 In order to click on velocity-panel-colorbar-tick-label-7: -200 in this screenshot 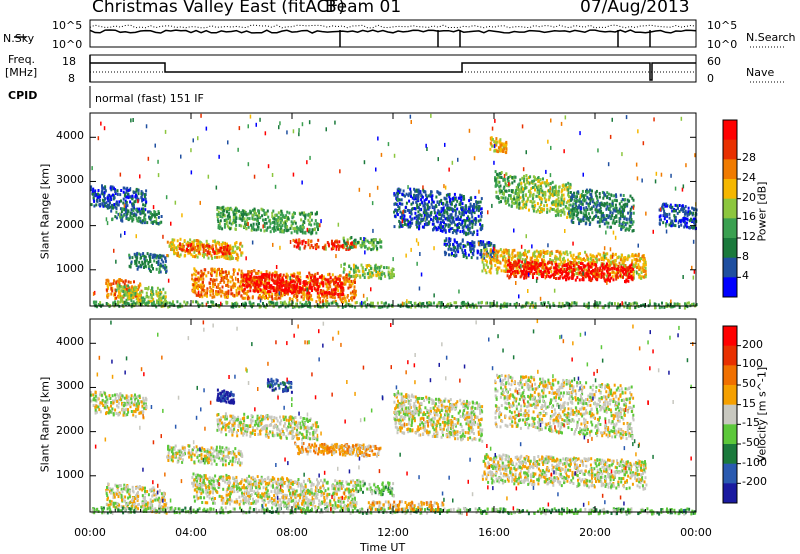, I will do `click(754, 482)`.